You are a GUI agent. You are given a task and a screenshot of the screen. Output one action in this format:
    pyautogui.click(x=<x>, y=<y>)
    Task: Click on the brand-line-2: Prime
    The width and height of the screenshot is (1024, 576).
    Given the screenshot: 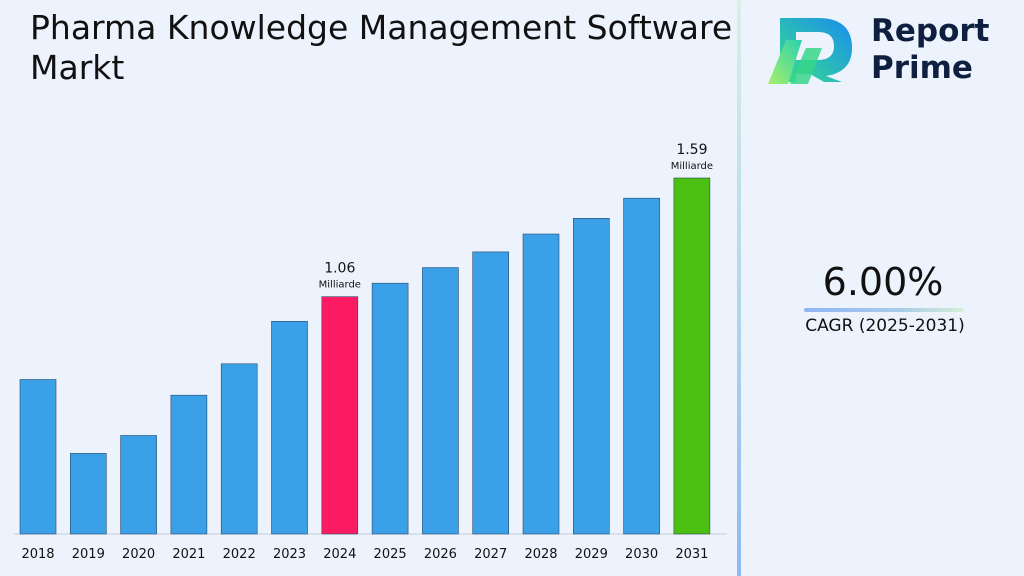 What is the action you would take?
    pyautogui.click(x=922, y=68)
    